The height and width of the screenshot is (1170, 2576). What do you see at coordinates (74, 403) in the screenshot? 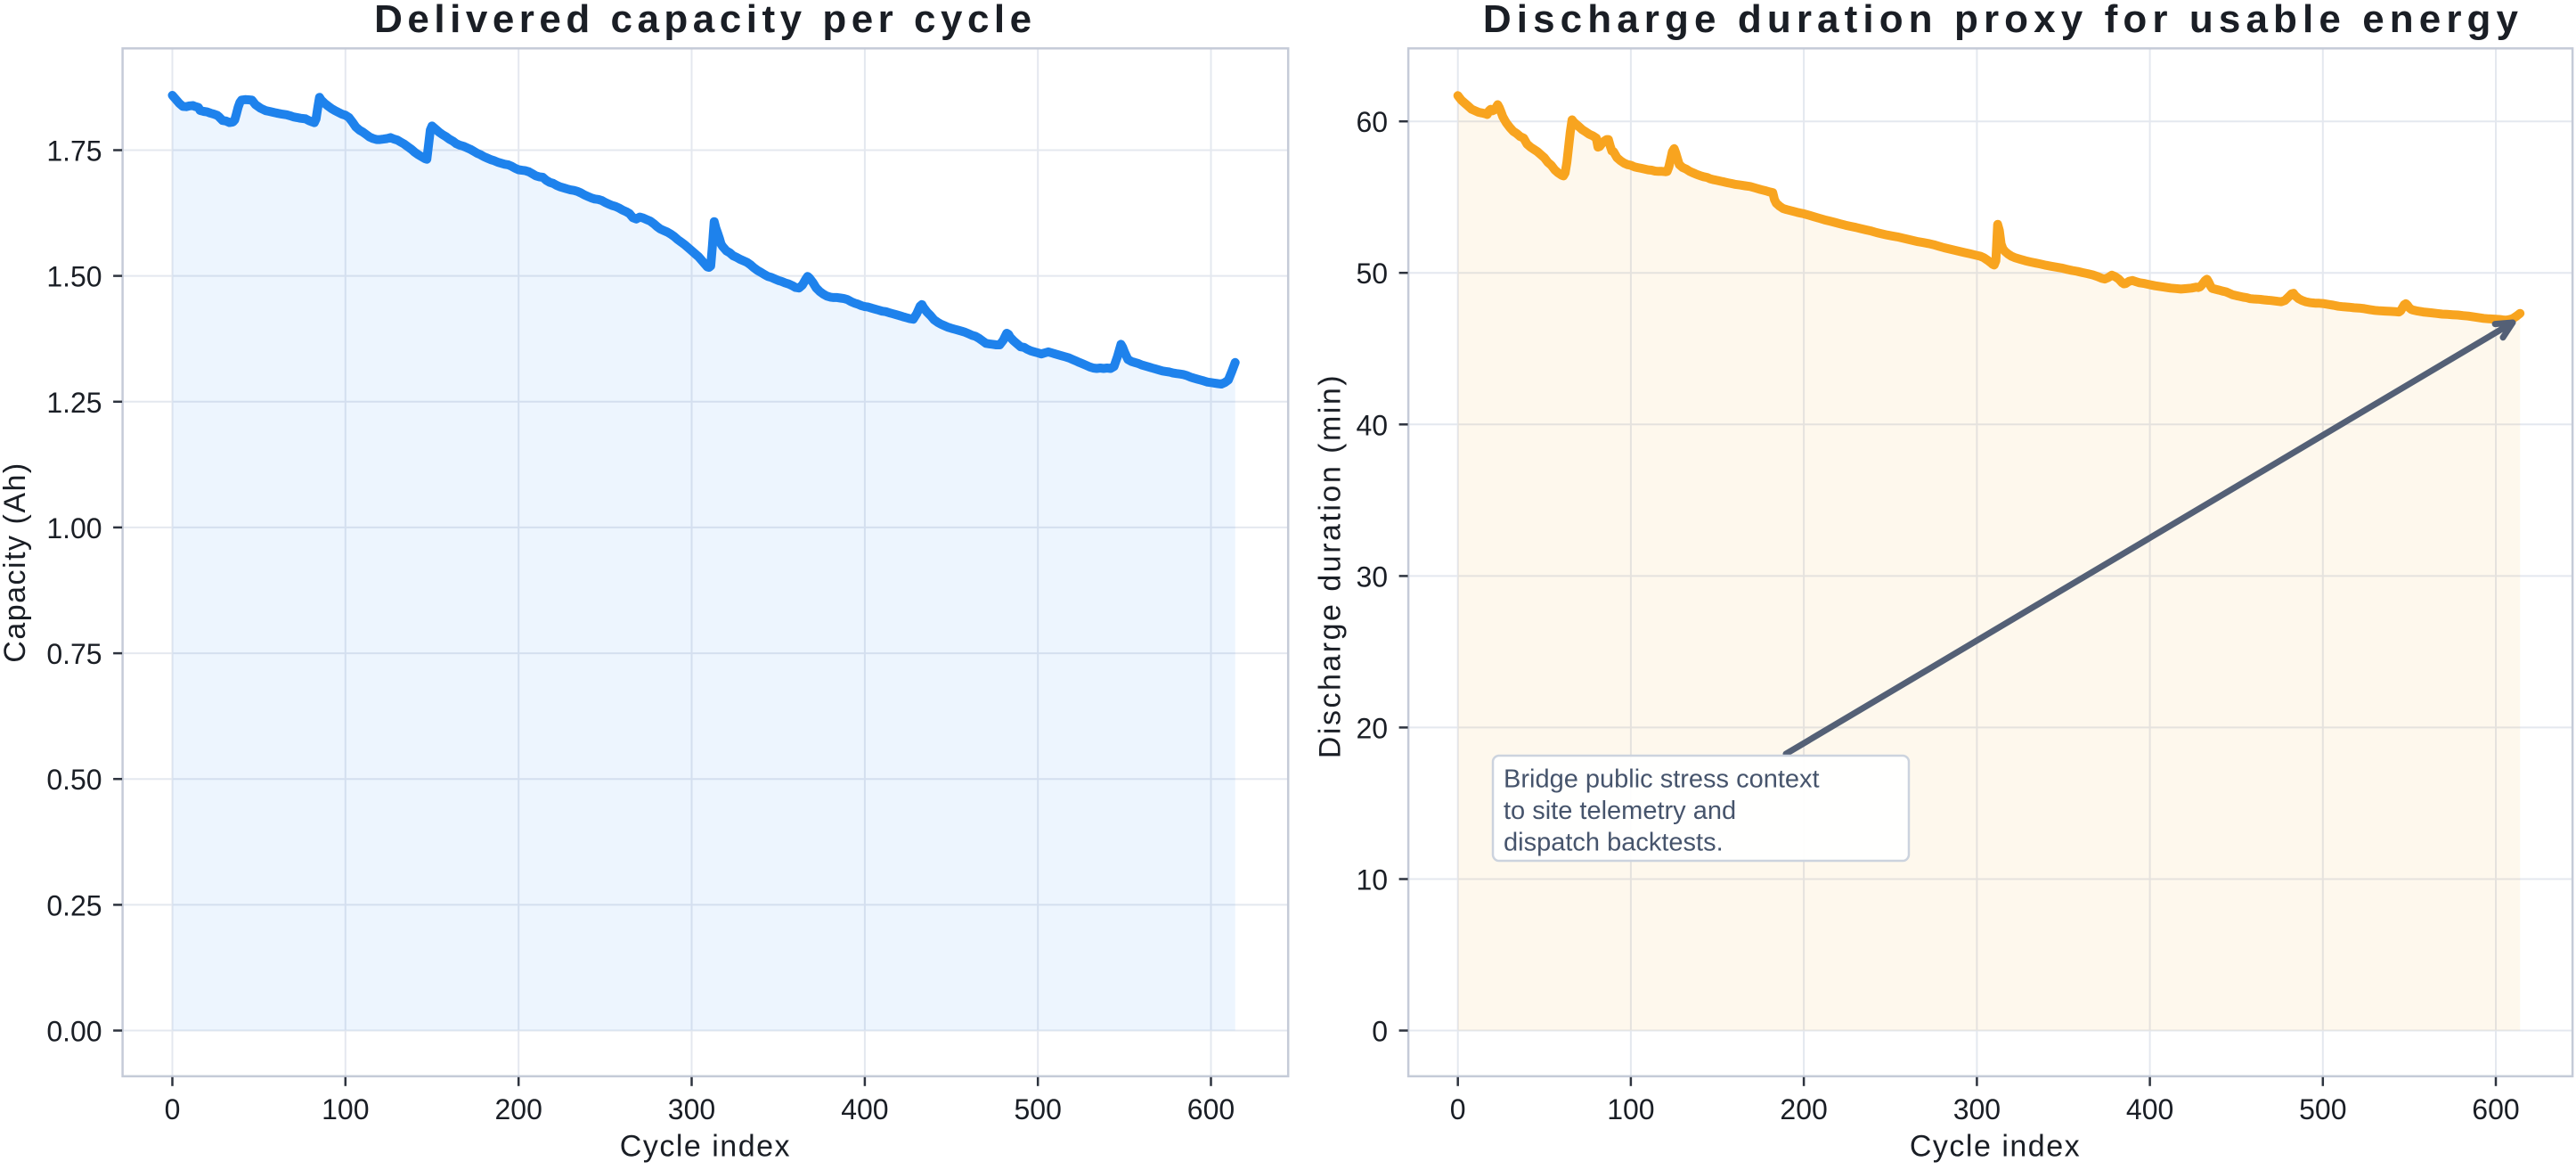
I see `svg-text: 1.25` at bounding box center [74, 403].